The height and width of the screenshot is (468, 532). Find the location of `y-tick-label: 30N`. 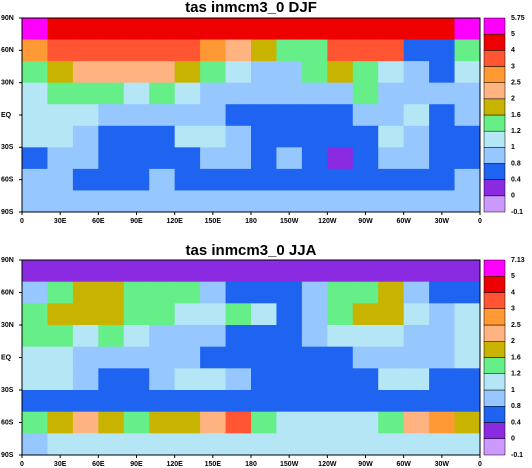

y-tick-label: 30N is located at coordinates (7, 325).